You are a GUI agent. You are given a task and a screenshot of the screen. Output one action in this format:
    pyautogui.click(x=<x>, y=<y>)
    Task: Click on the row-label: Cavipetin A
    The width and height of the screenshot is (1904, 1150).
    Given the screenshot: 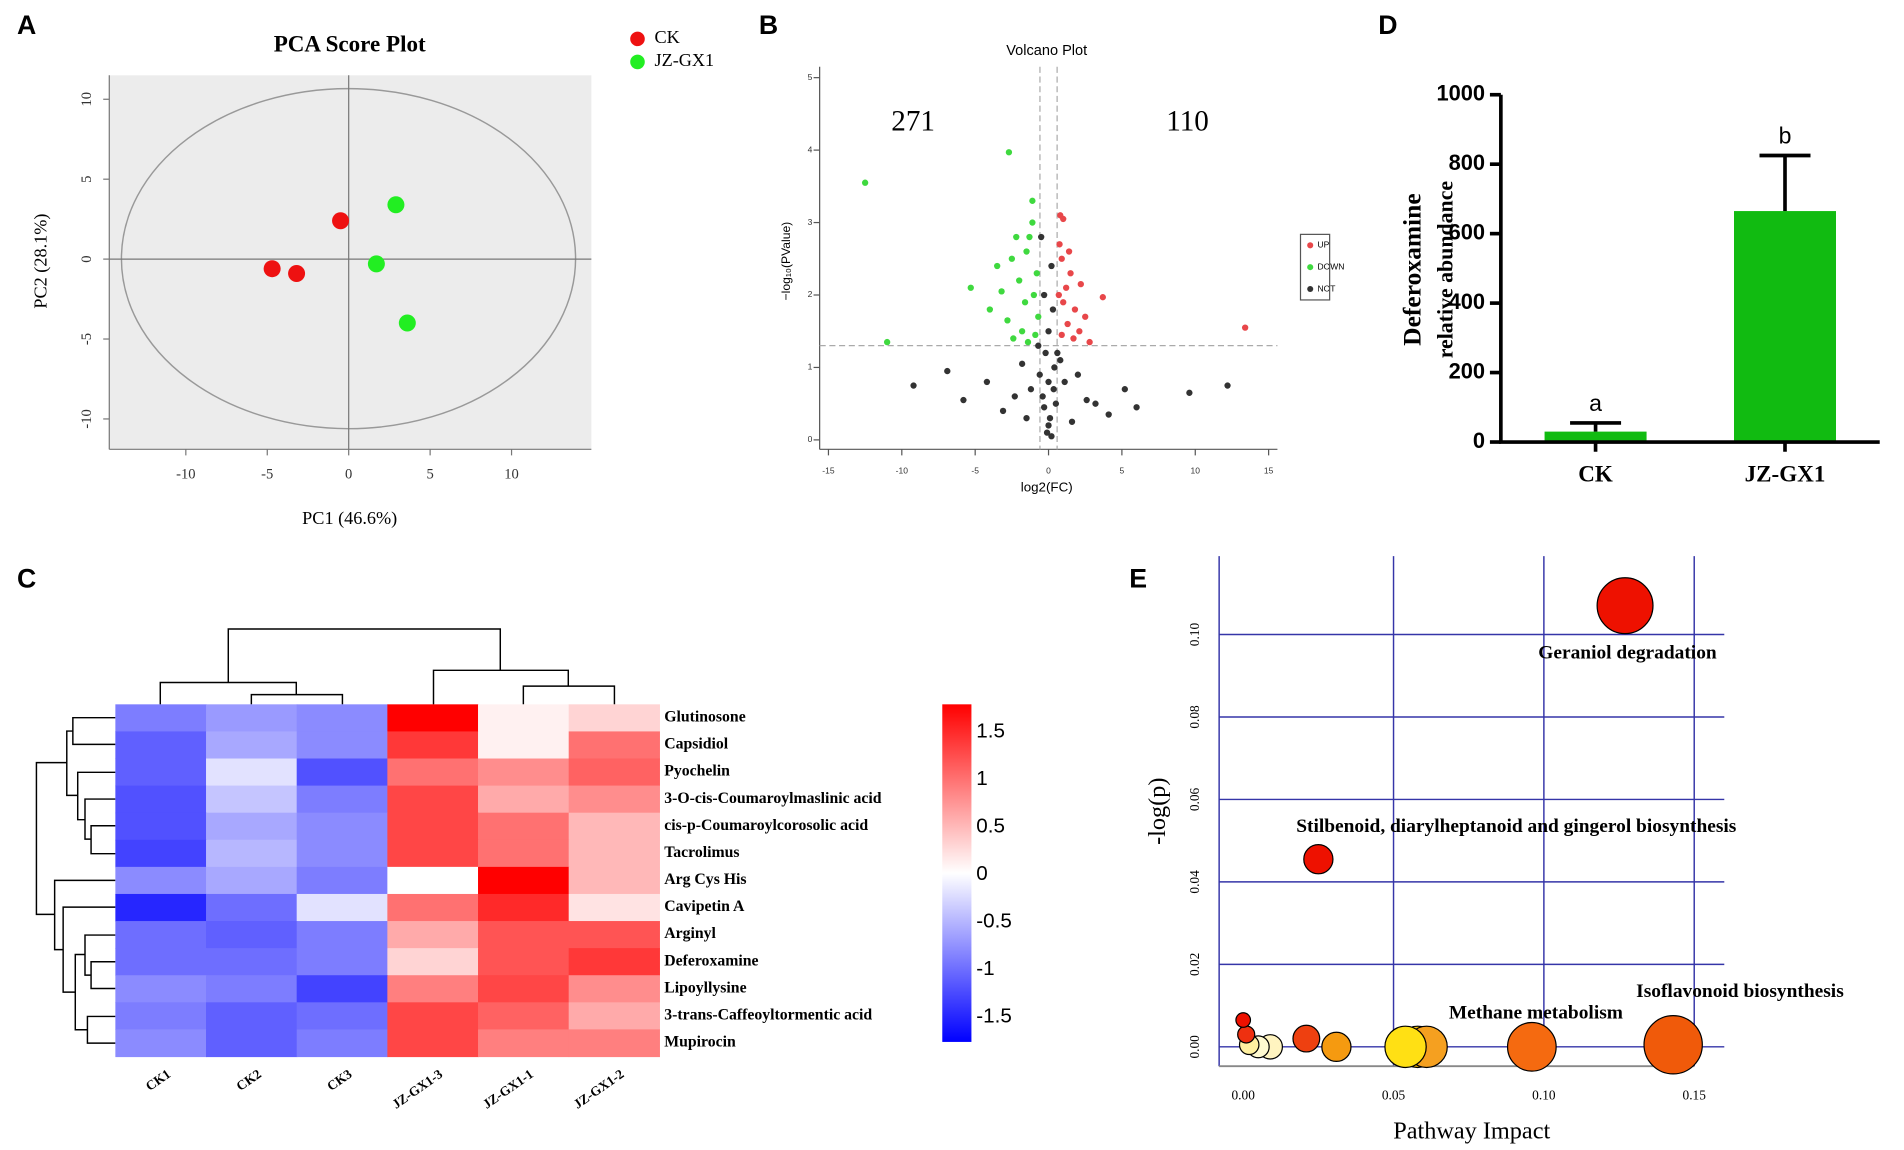 What is the action you would take?
    pyautogui.click(x=704, y=906)
    